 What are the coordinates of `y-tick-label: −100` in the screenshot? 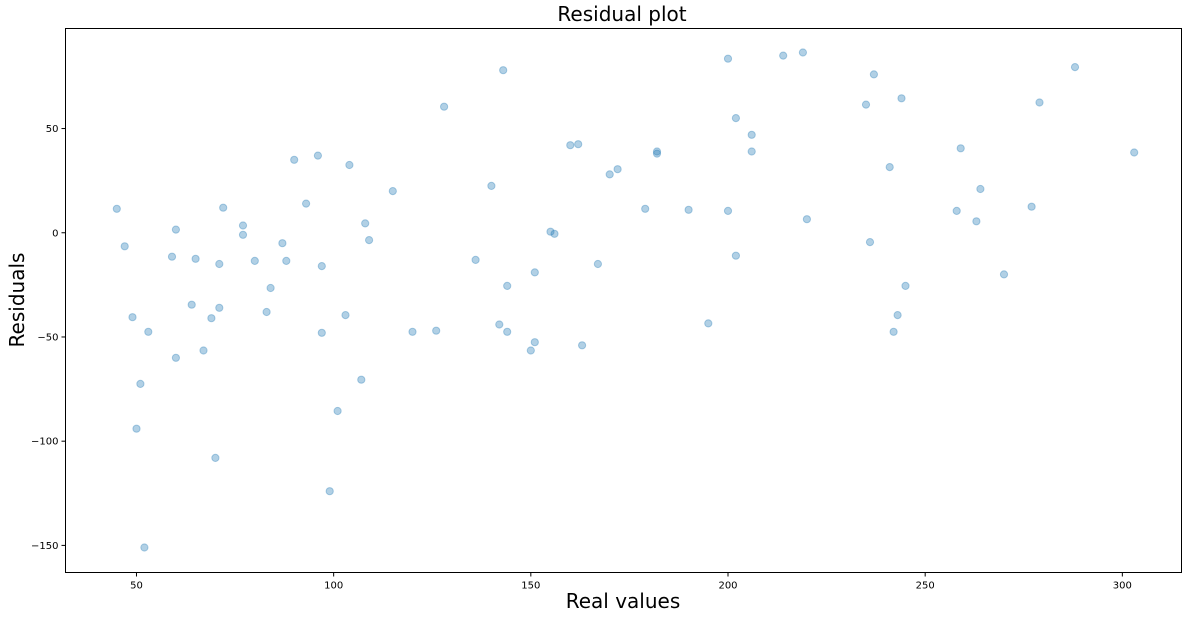 It's located at (44, 442).